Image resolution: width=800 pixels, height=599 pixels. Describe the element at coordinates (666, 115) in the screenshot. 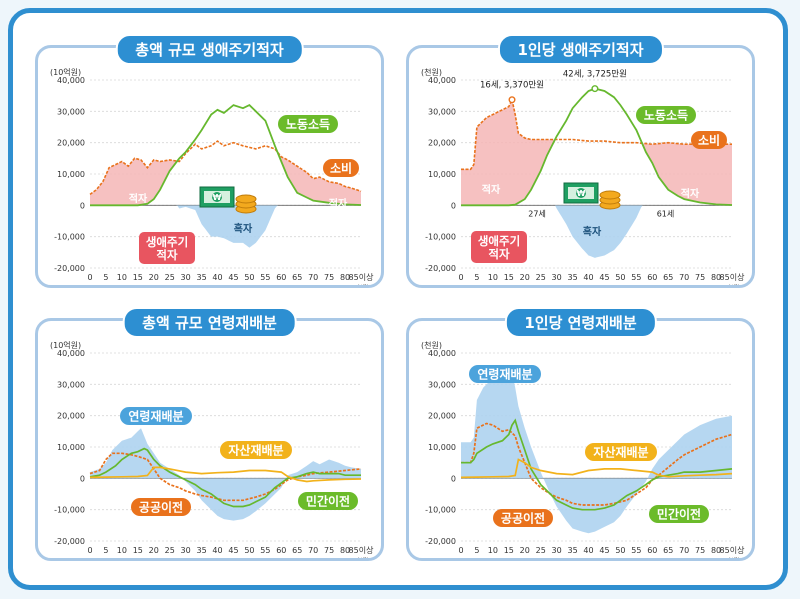

I see `labor-income-label-bg` at that location.